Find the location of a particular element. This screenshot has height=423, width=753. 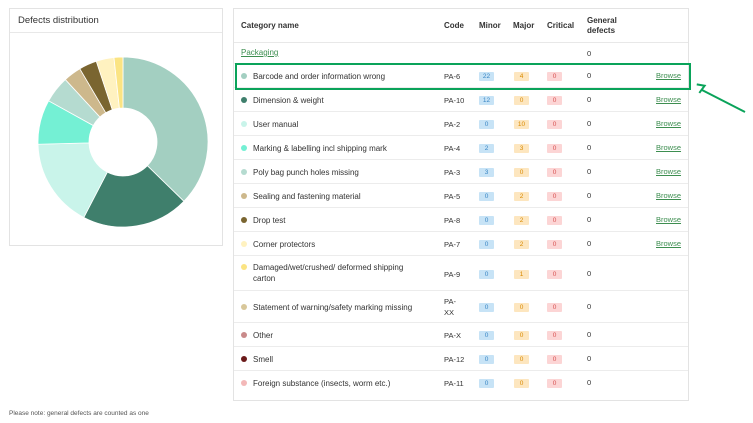

category-code: PA-X is located at coordinates (452, 335).